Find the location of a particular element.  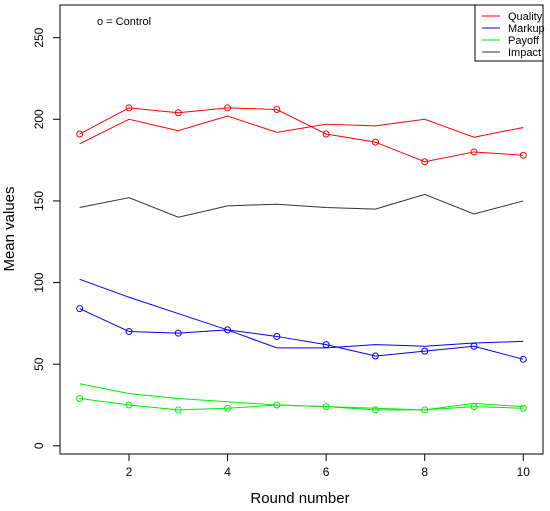

series-quality is located at coordinates (301, 135).